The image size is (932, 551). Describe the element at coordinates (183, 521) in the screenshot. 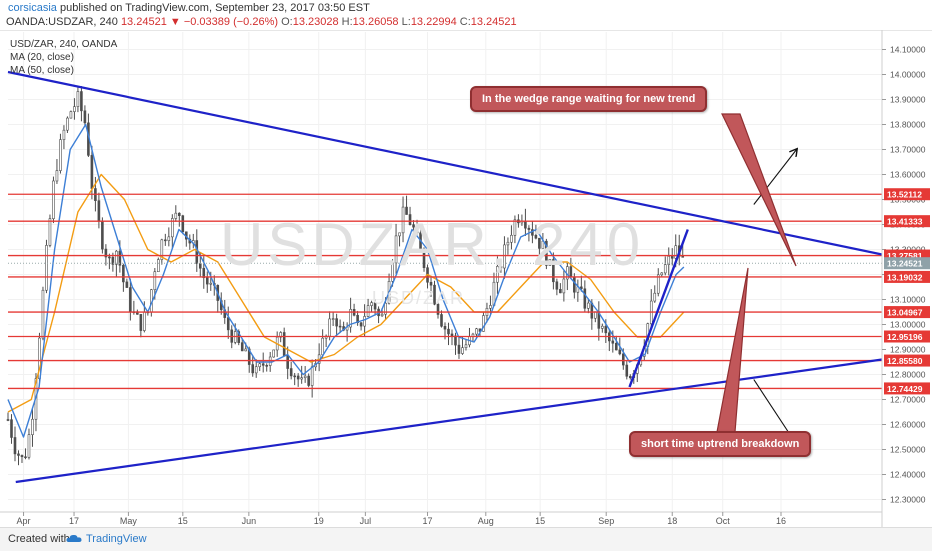

I see `x-tick-label: 15` at that location.